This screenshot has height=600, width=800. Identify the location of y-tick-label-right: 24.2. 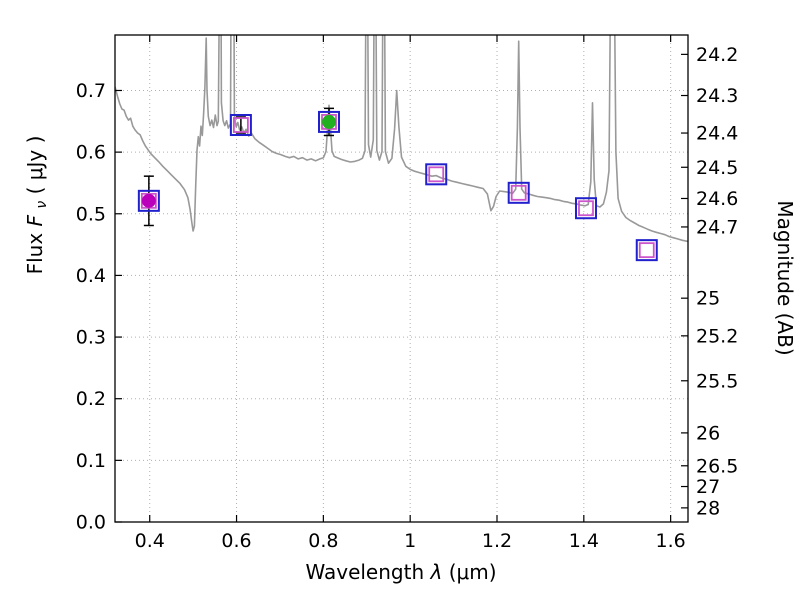
(717, 55).